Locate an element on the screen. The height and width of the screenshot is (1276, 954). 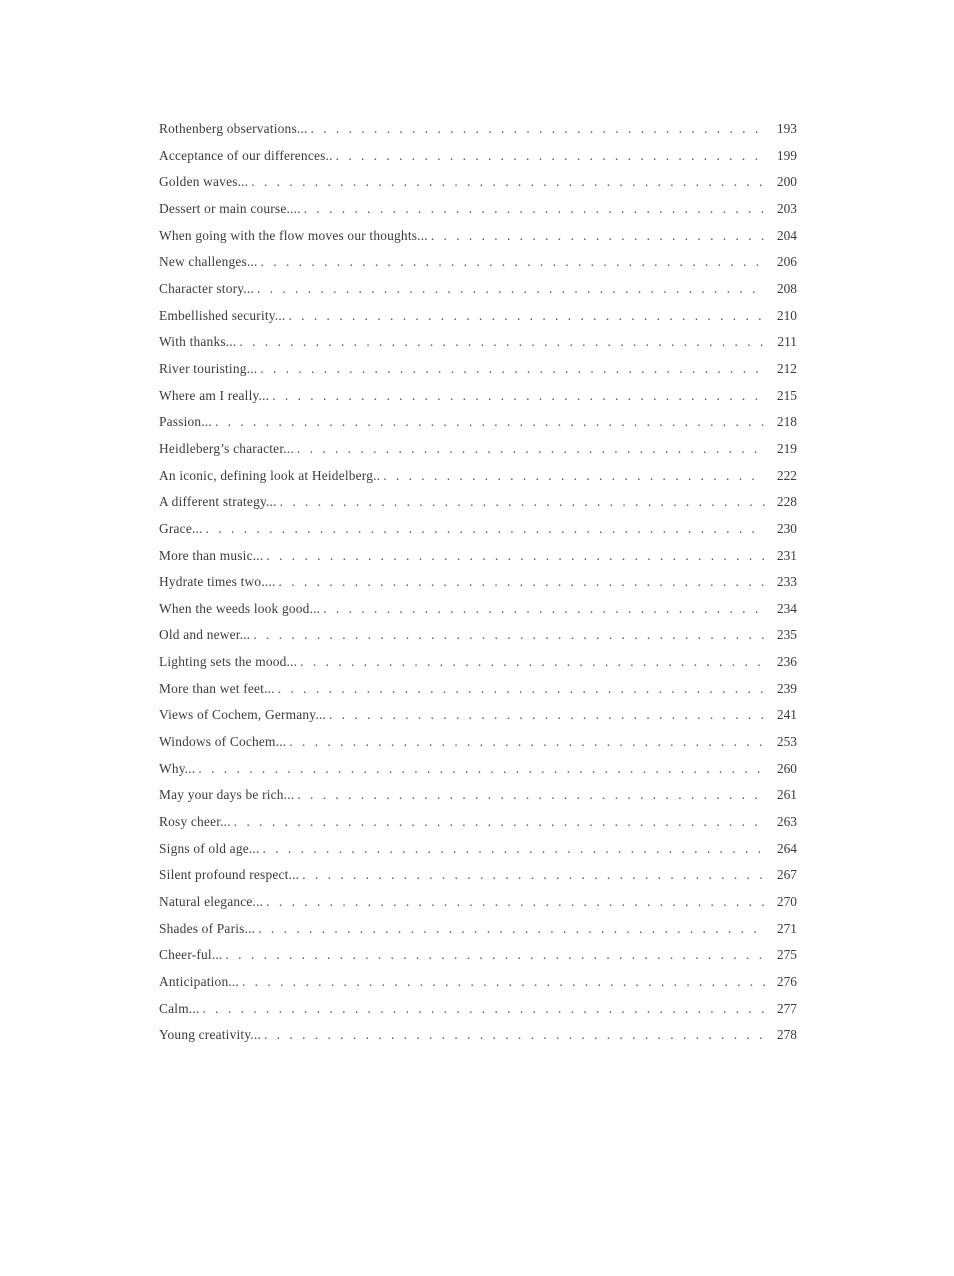
toc-entry-page-number: 278 is located at coordinates (786, 1035).